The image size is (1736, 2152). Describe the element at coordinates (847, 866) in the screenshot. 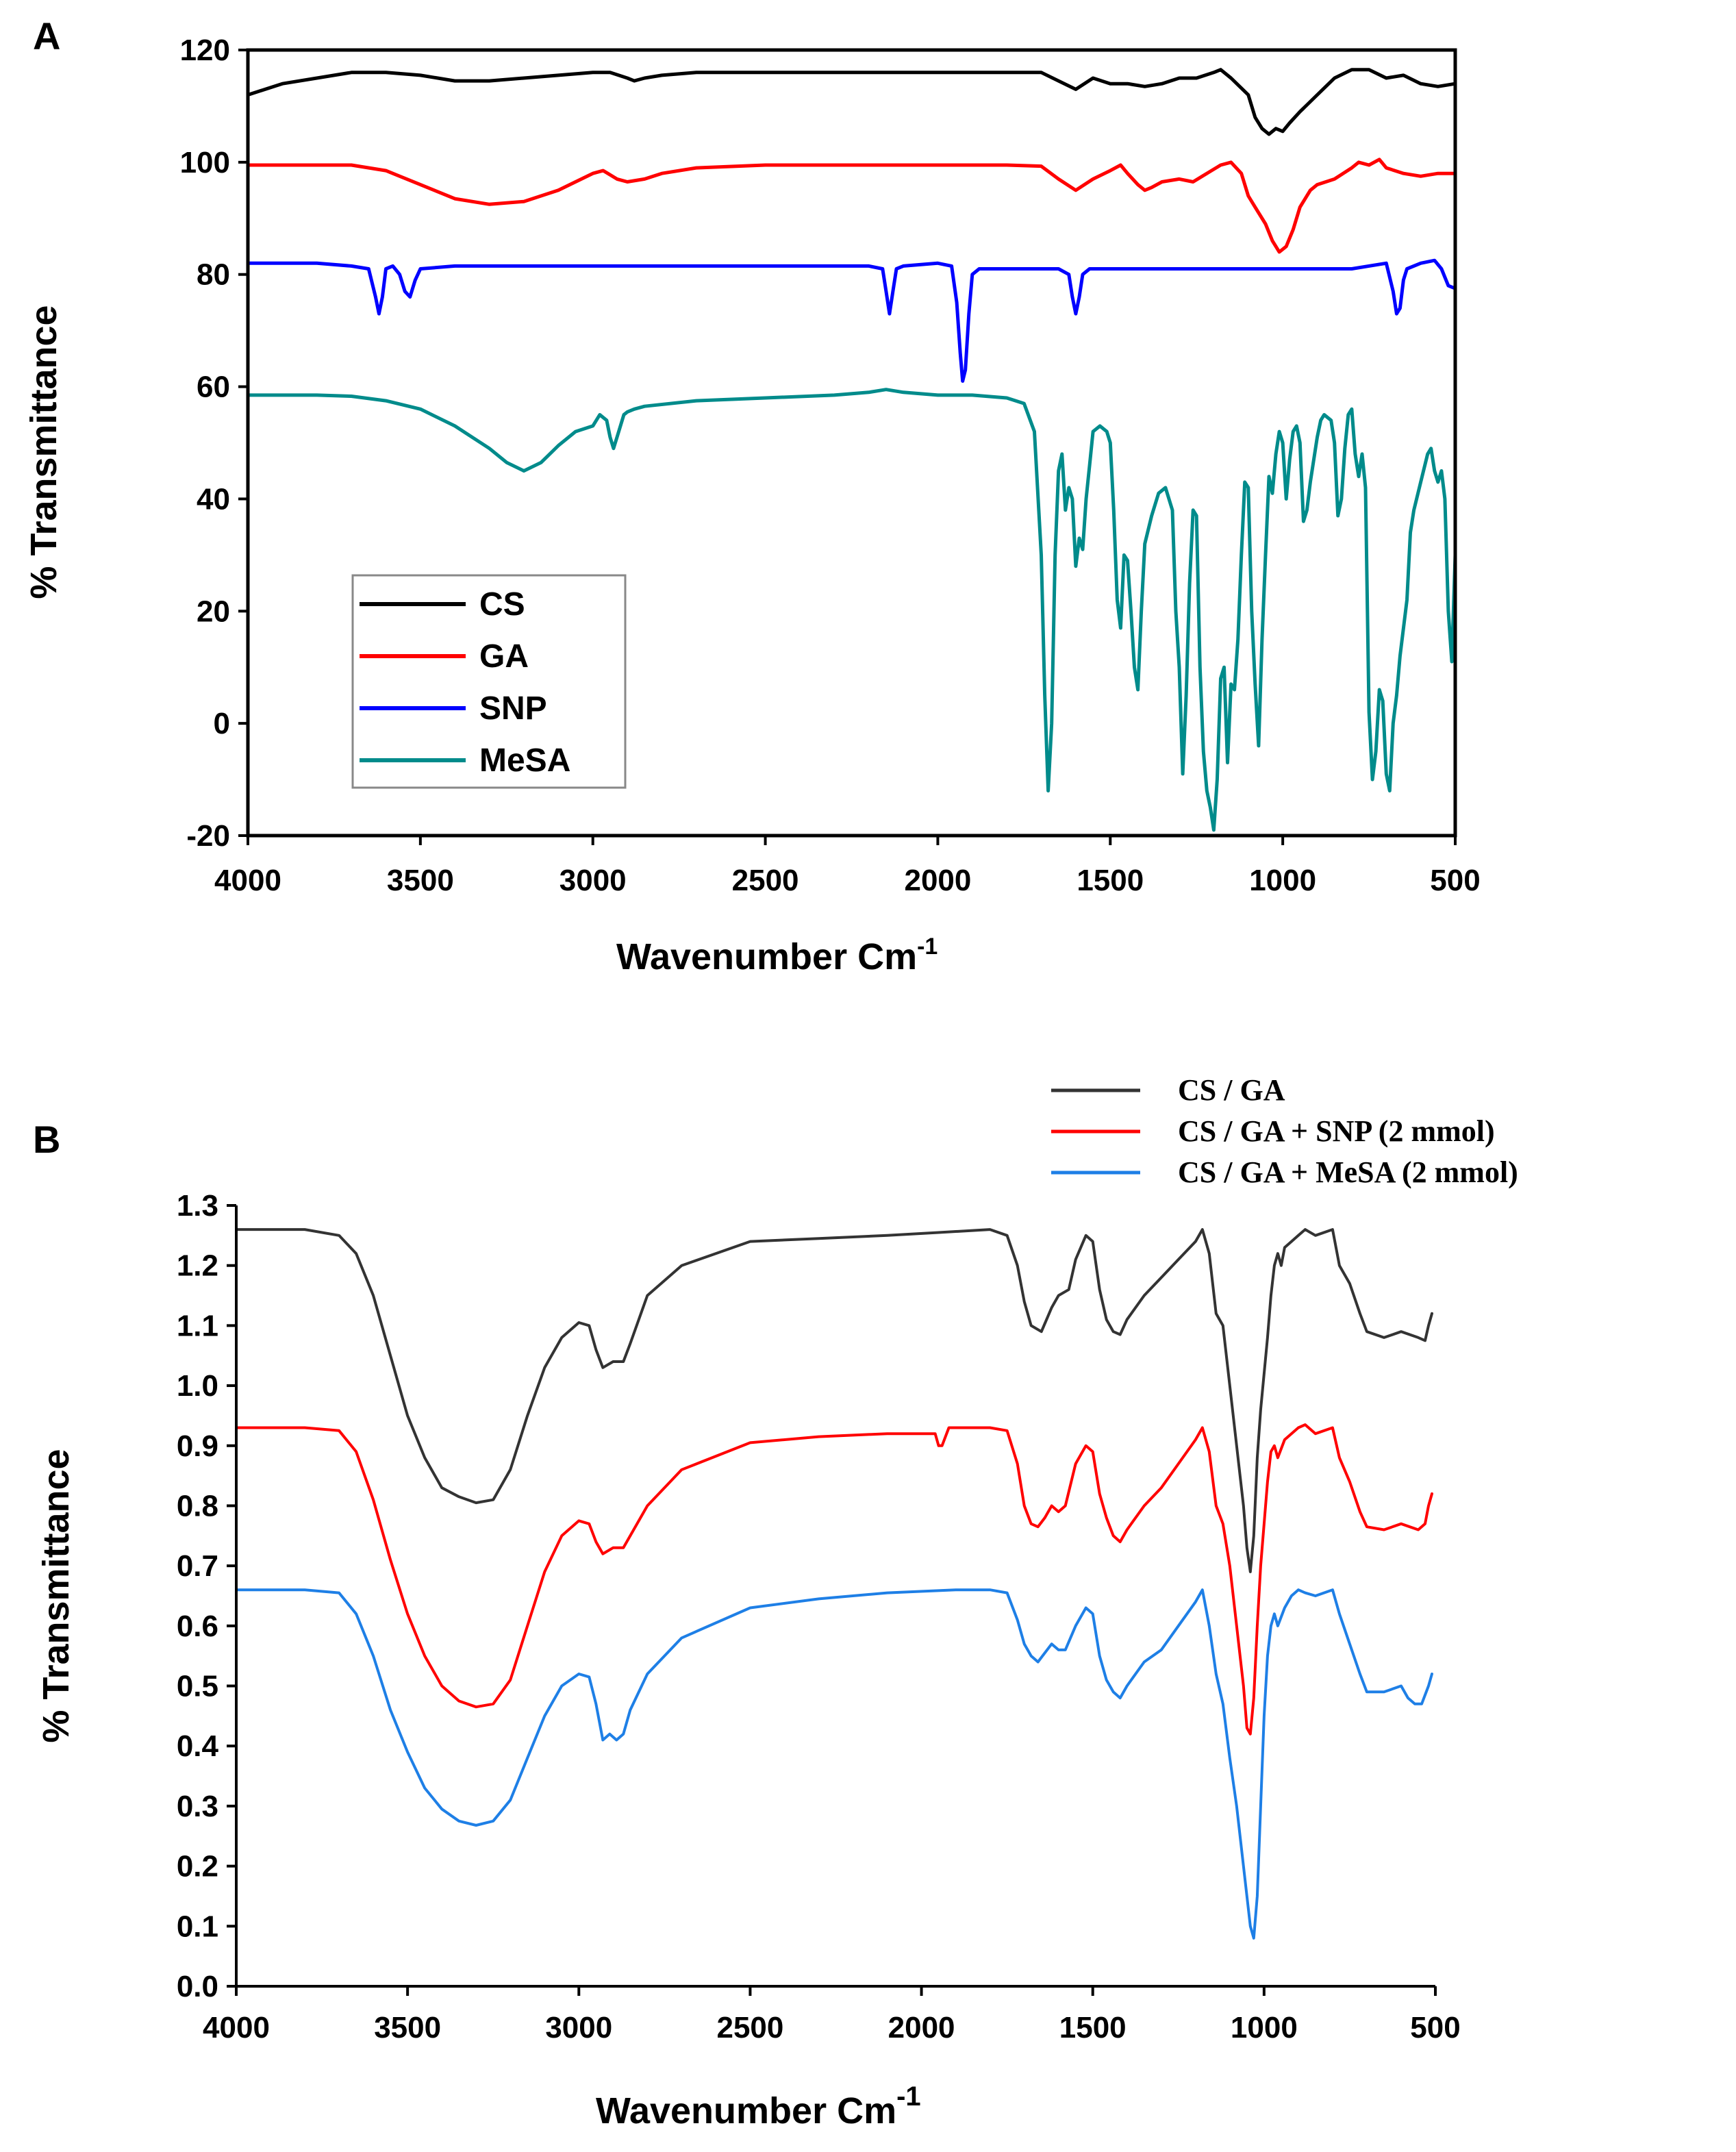

I see `panel-a-x-ticks: 4000 3500 3000 2500 2000 1500 1000 500` at that location.